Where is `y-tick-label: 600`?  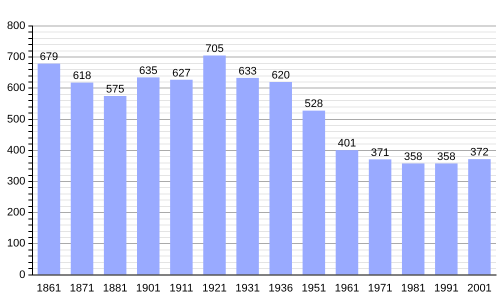 y-tick-label: 600 is located at coordinates (16, 88).